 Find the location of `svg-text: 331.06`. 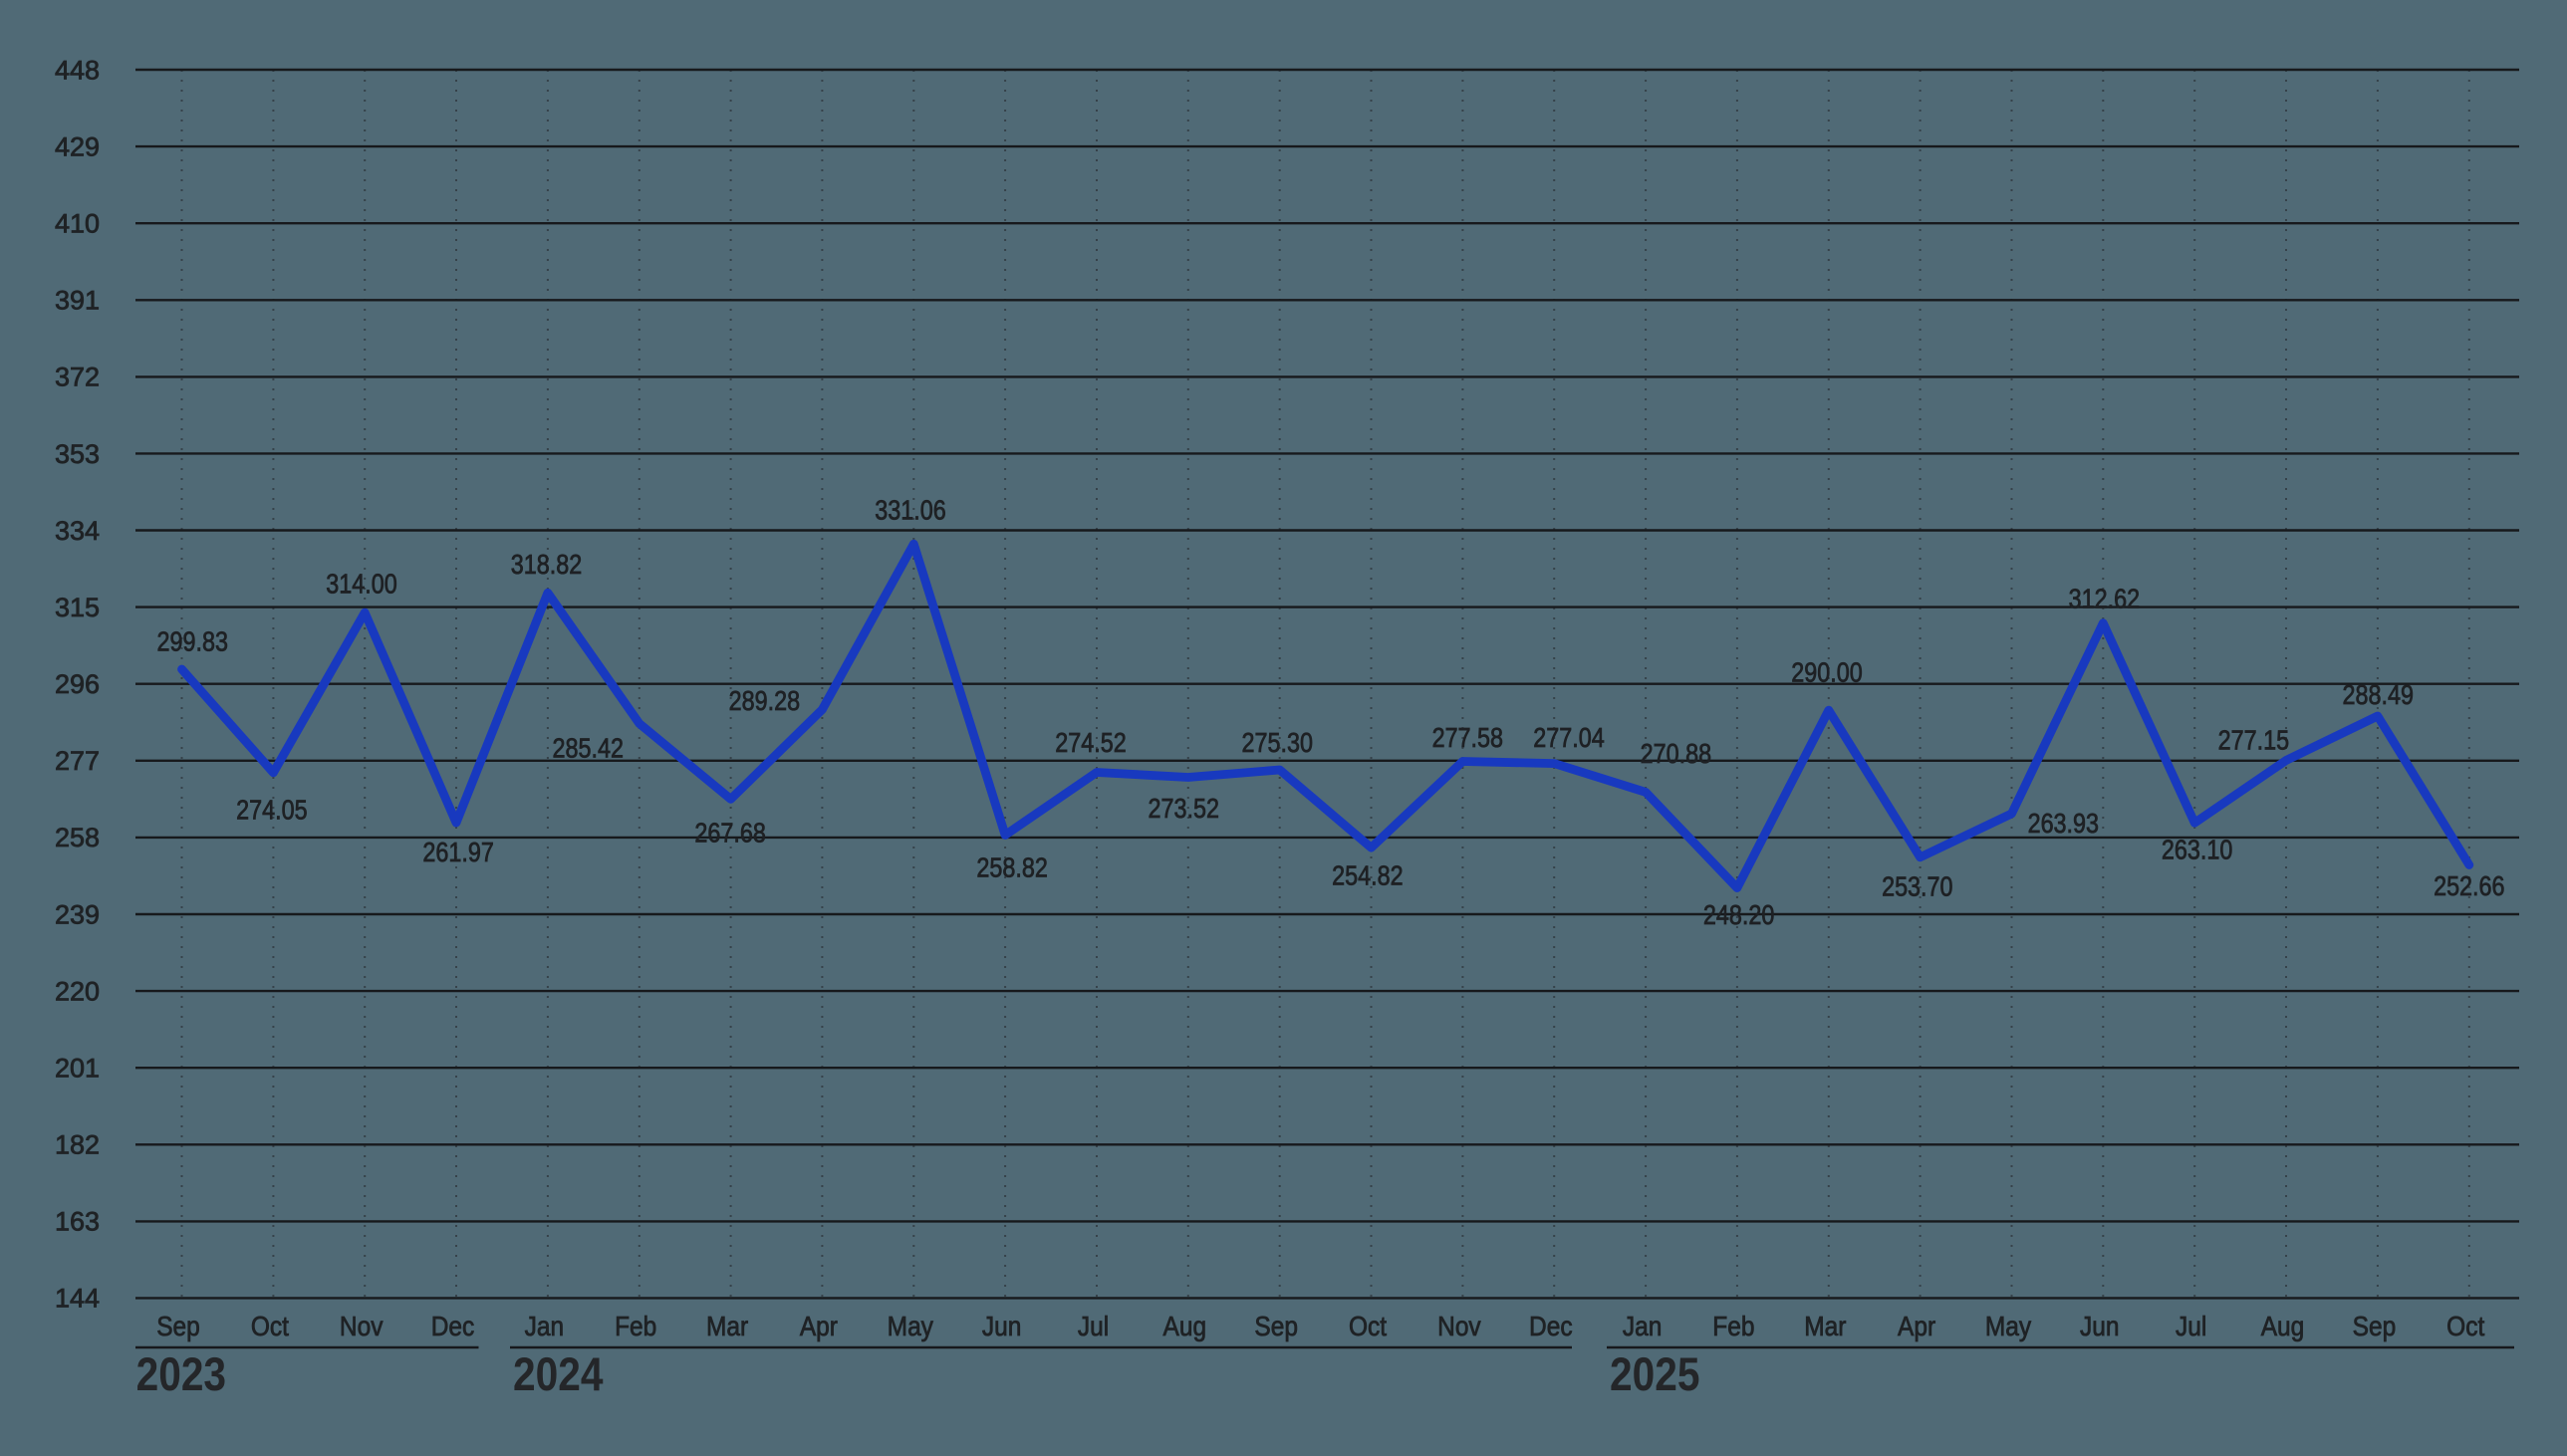

svg-text: 331.06 is located at coordinates (910, 510).